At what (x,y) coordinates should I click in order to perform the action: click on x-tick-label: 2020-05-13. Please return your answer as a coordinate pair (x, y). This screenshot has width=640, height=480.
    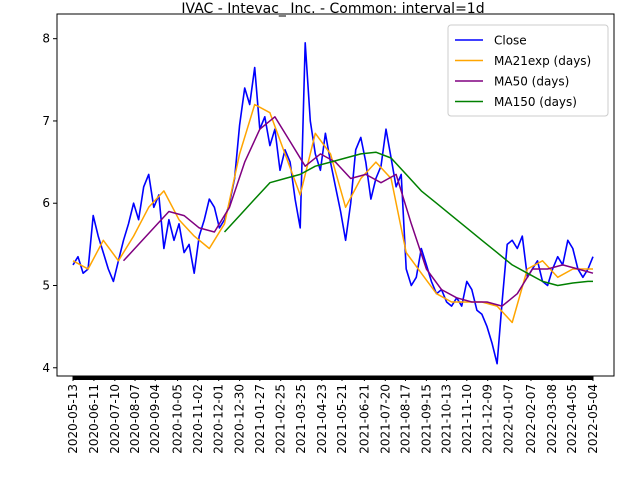
    Looking at the image, I should click on (73, 419).